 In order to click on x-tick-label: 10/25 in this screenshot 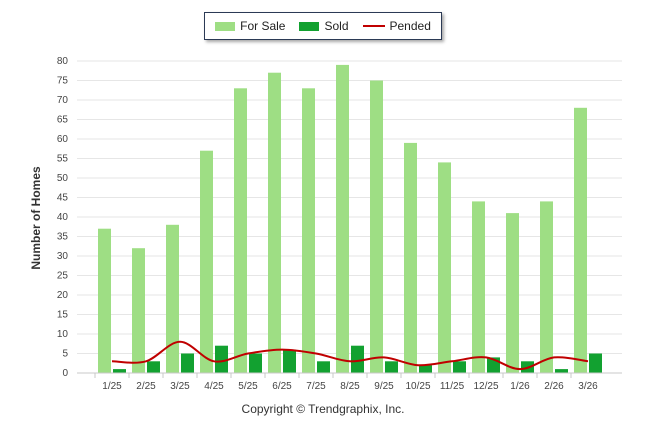, I will do `click(417, 386)`.